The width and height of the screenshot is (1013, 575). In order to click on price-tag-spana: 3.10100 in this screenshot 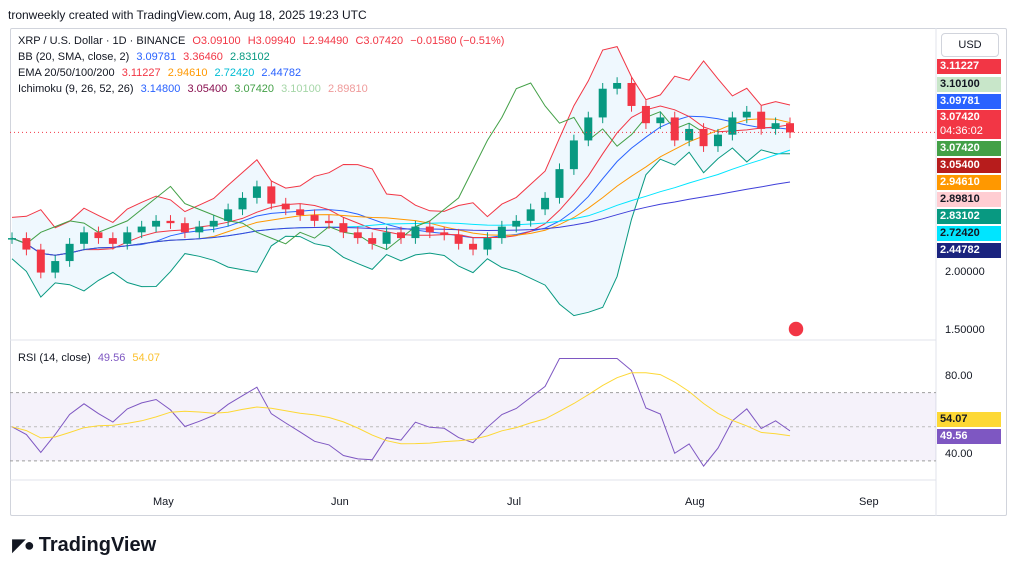, I will do `click(969, 84)`.